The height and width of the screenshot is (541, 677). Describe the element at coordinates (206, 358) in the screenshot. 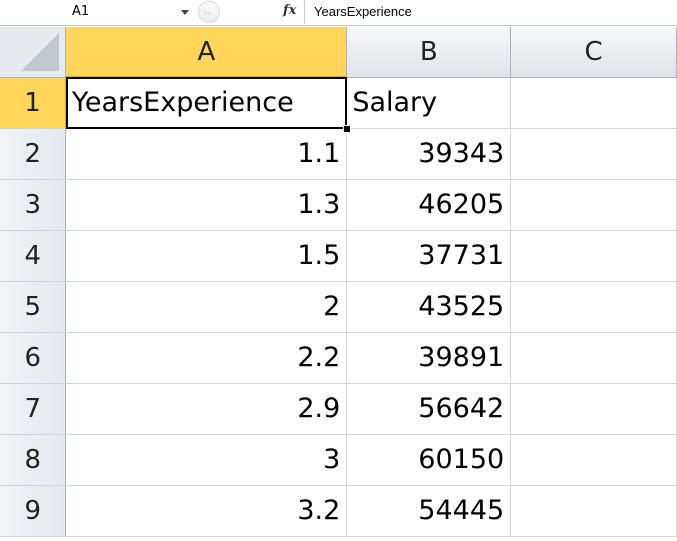

I see `cell-a6: 2.2` at that location.